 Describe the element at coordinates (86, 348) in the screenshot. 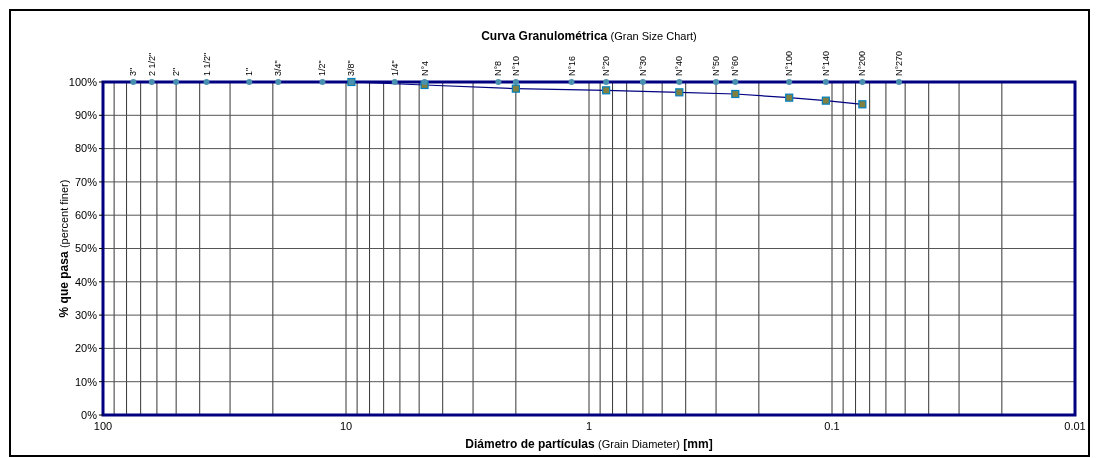

I see `y-tick-label: 20%` at that location.